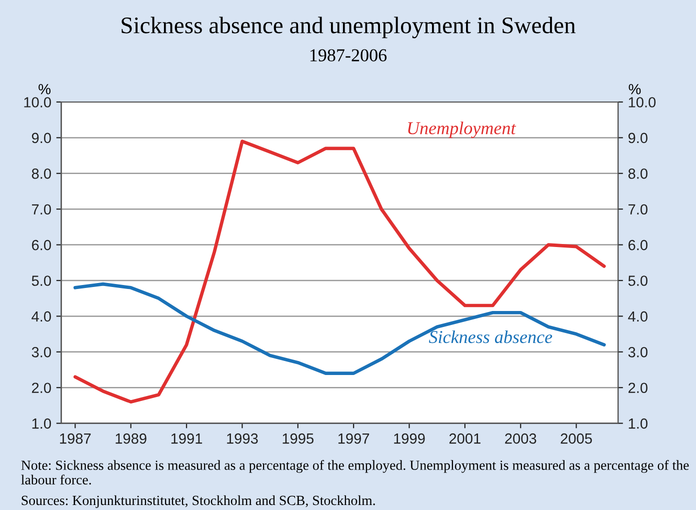  Describe the element at coordinates (638, 423) in the screenshot. I see `y2-tick-label: 1.0` at that location.